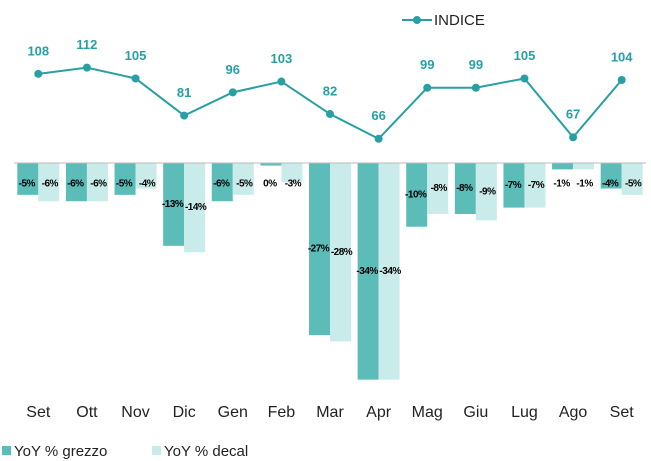 The height and width of the screenshot is (461, 651). I want to click on value-label: -10%, so click(416, 194).